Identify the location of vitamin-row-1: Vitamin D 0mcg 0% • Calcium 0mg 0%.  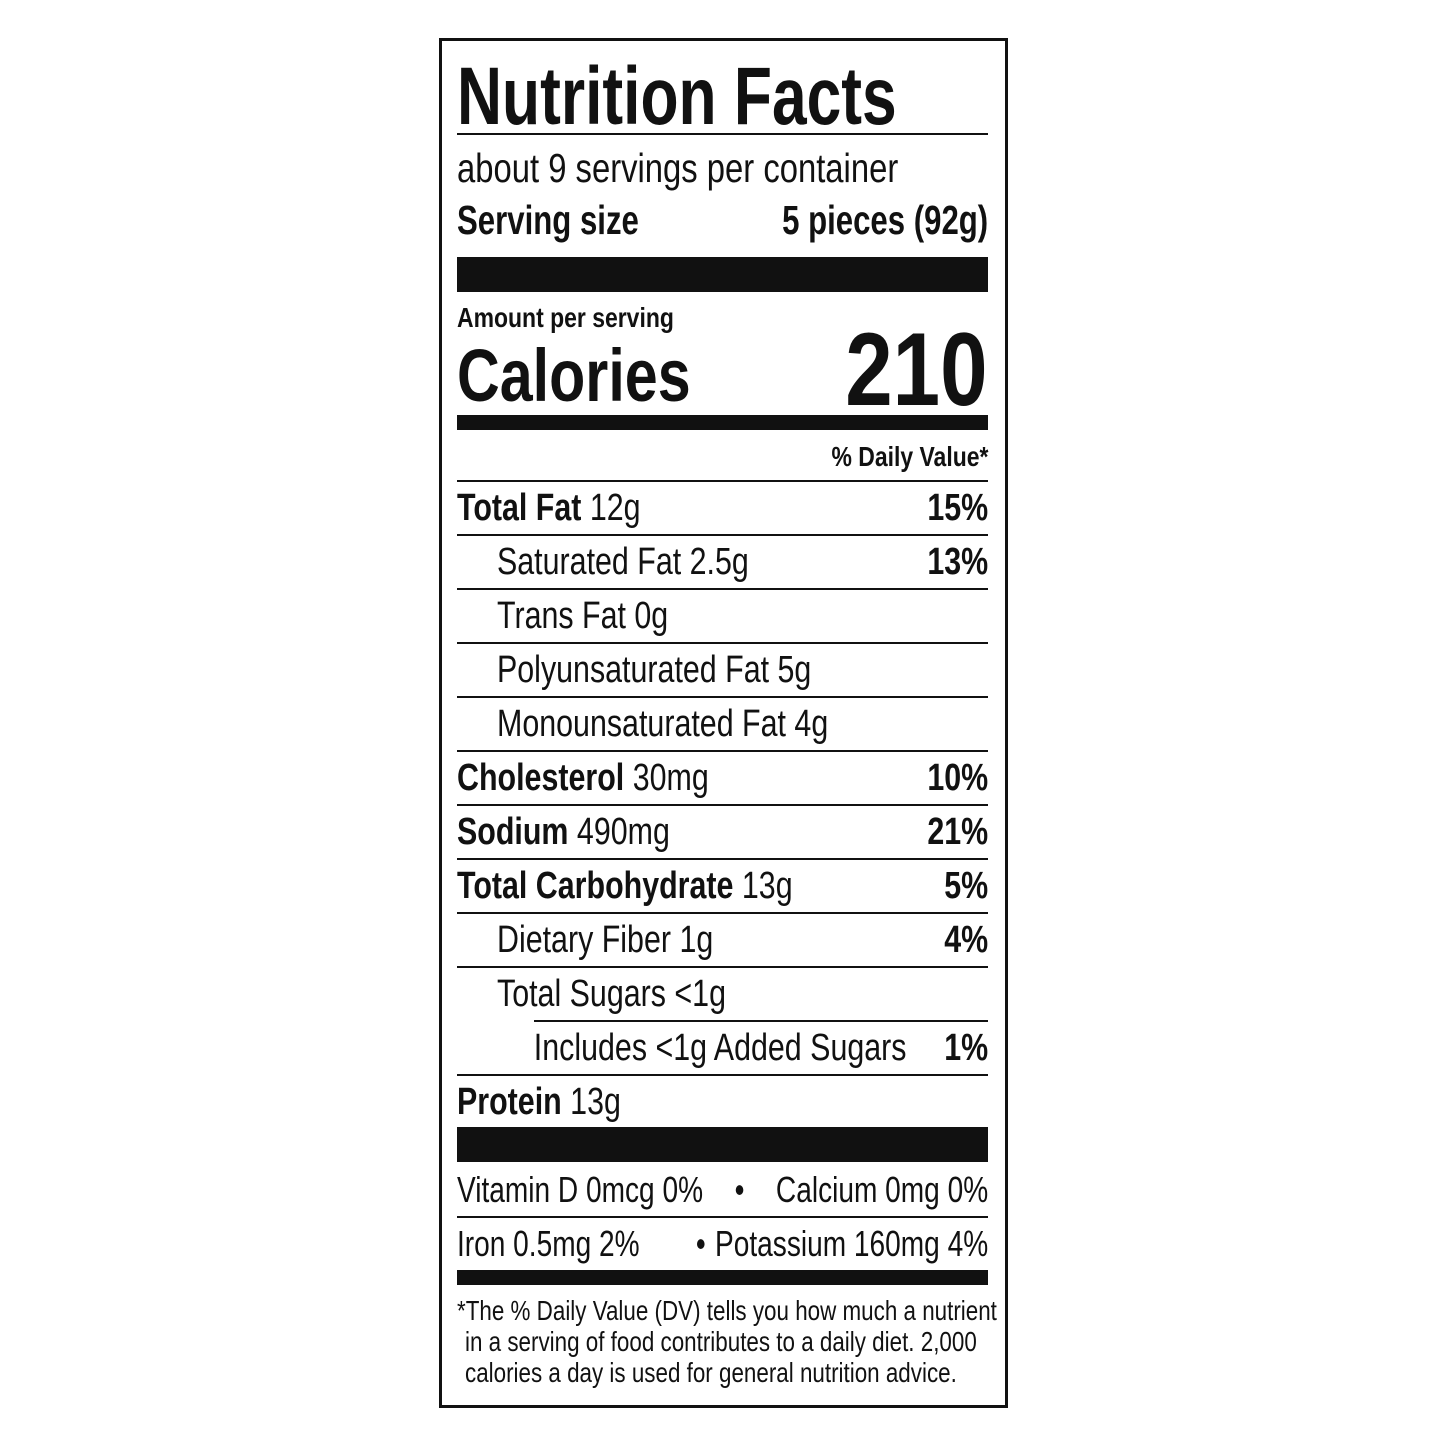
(722, 1190).